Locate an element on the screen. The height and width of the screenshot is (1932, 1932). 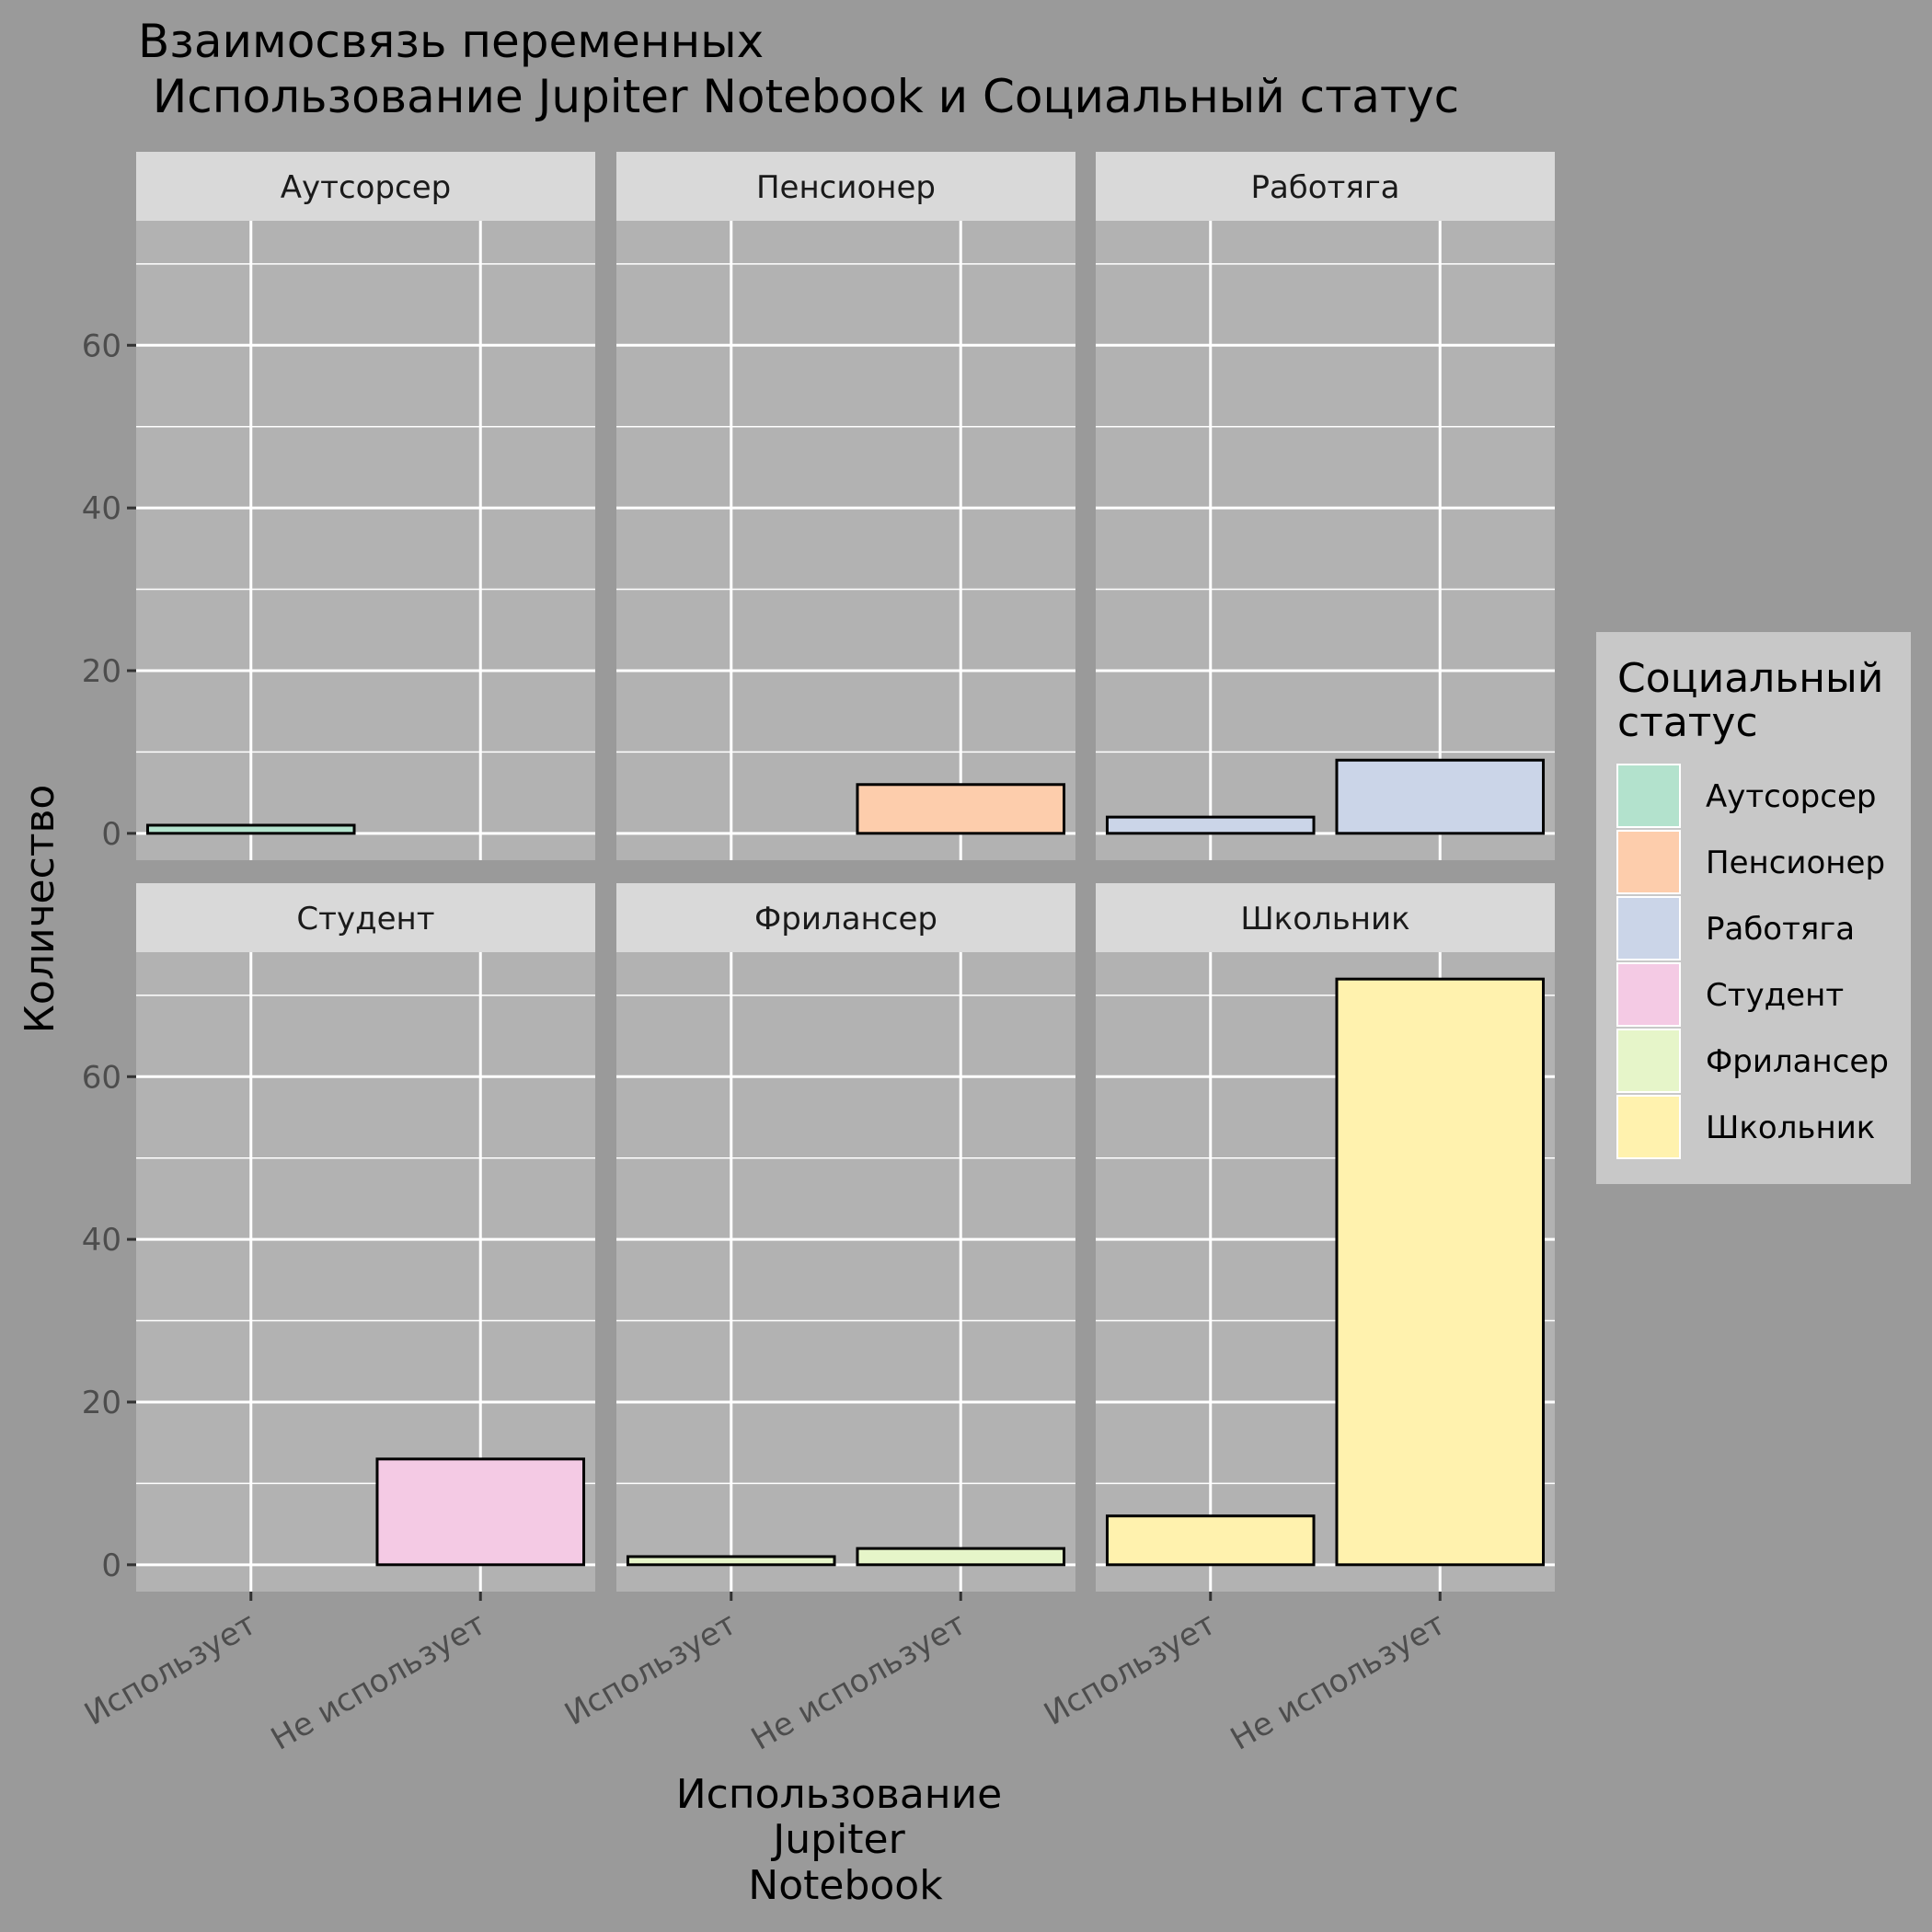
facet-strip-label: Школьник is located at coordinates (1324, 919).